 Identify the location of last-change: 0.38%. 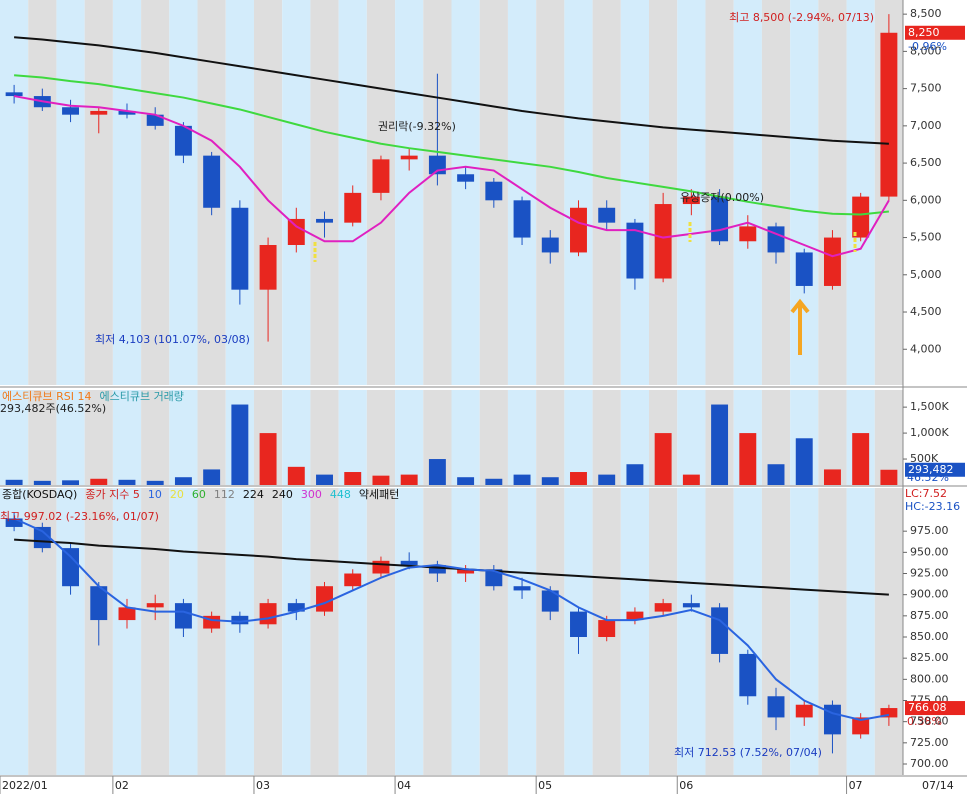
(924, 721).